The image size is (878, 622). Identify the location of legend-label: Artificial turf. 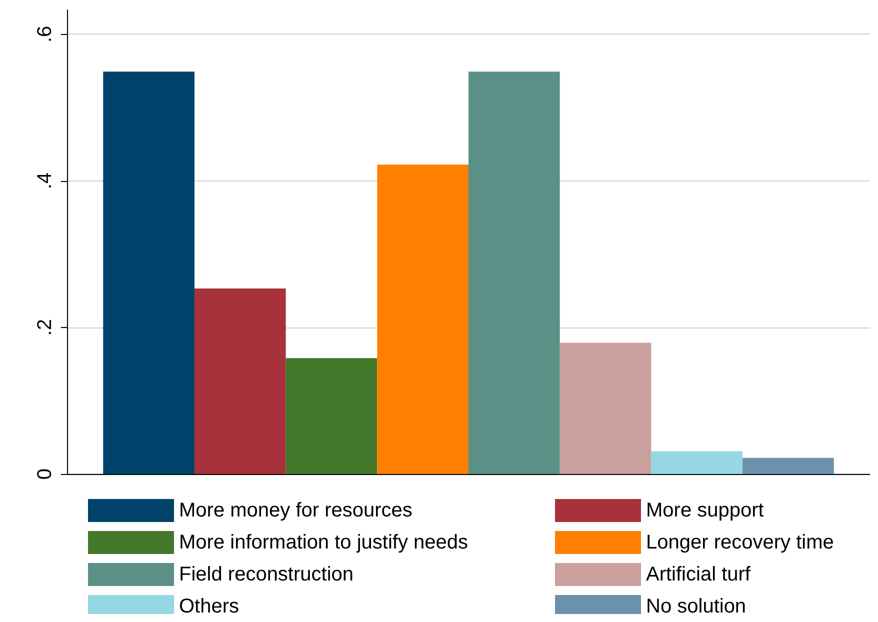
(698, 575).